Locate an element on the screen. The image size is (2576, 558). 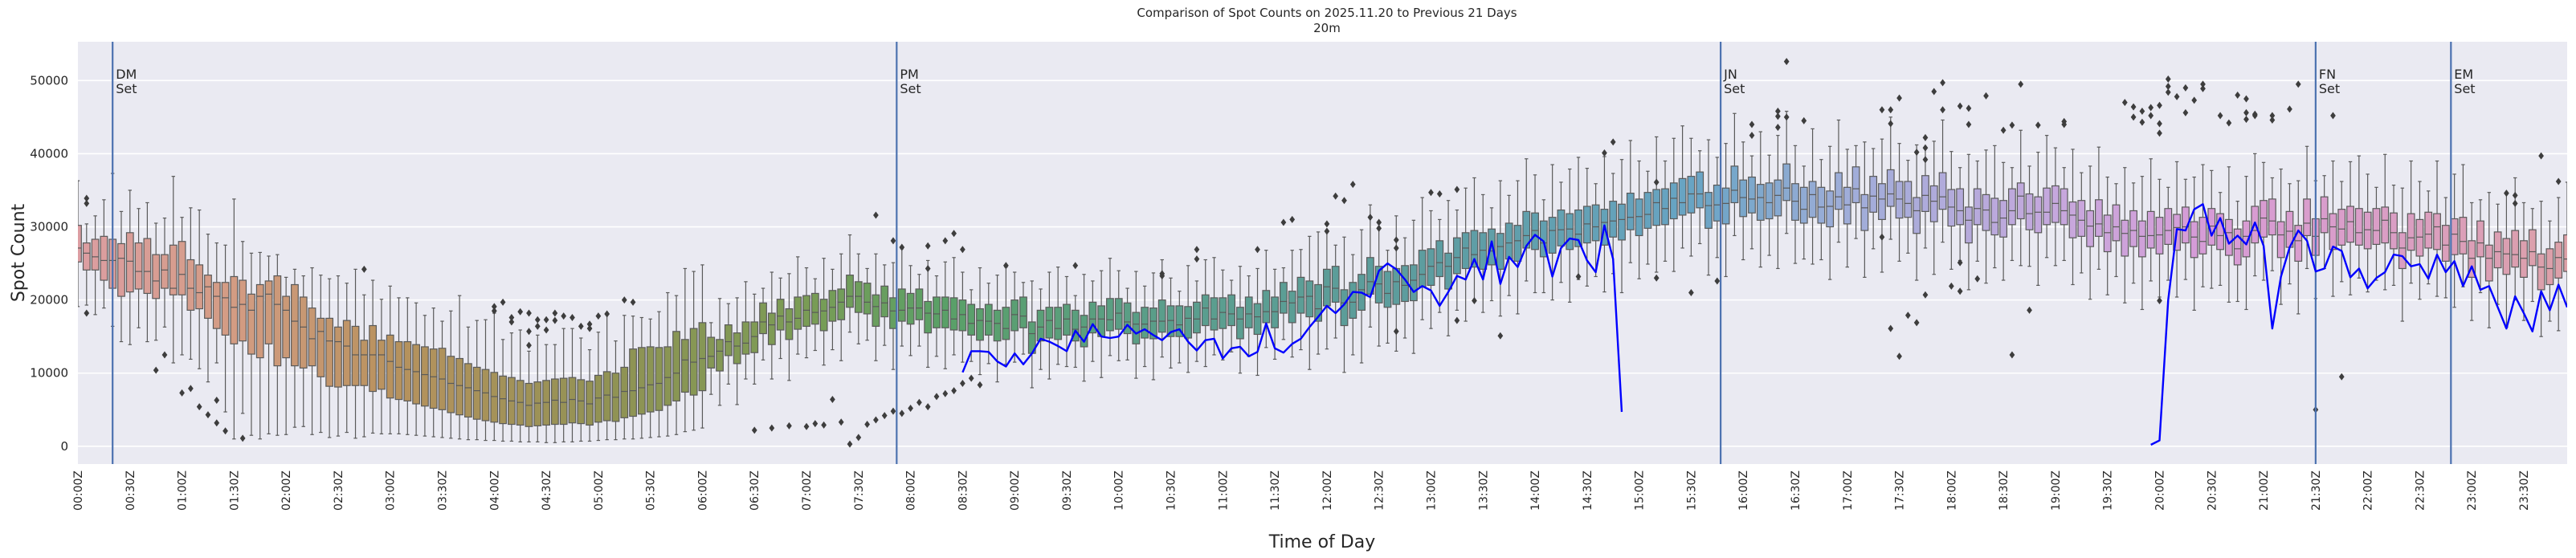
x-tick-label: 15:30Z is located at coordinates (1691, 490).